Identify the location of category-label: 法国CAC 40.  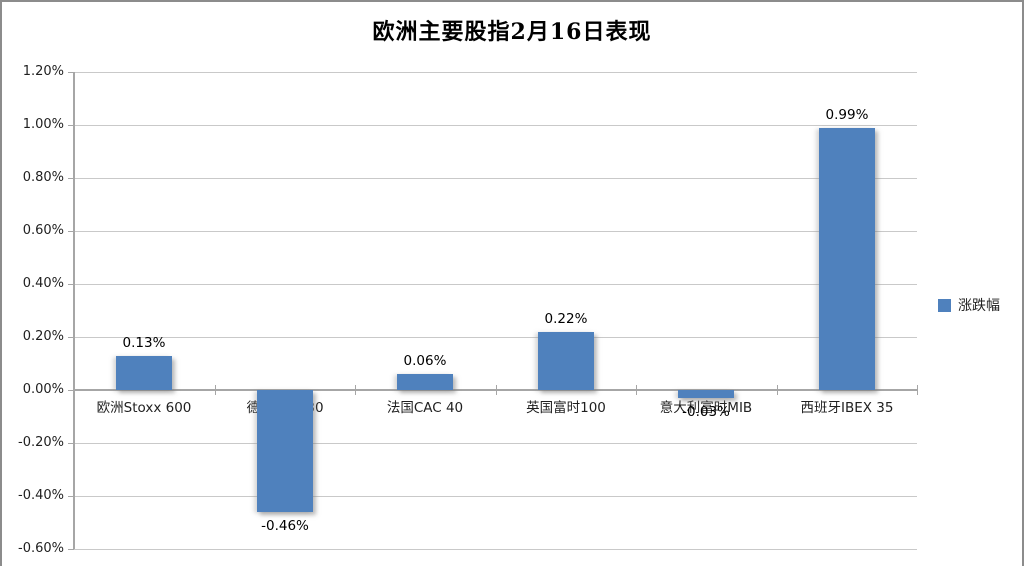
(425, 408).